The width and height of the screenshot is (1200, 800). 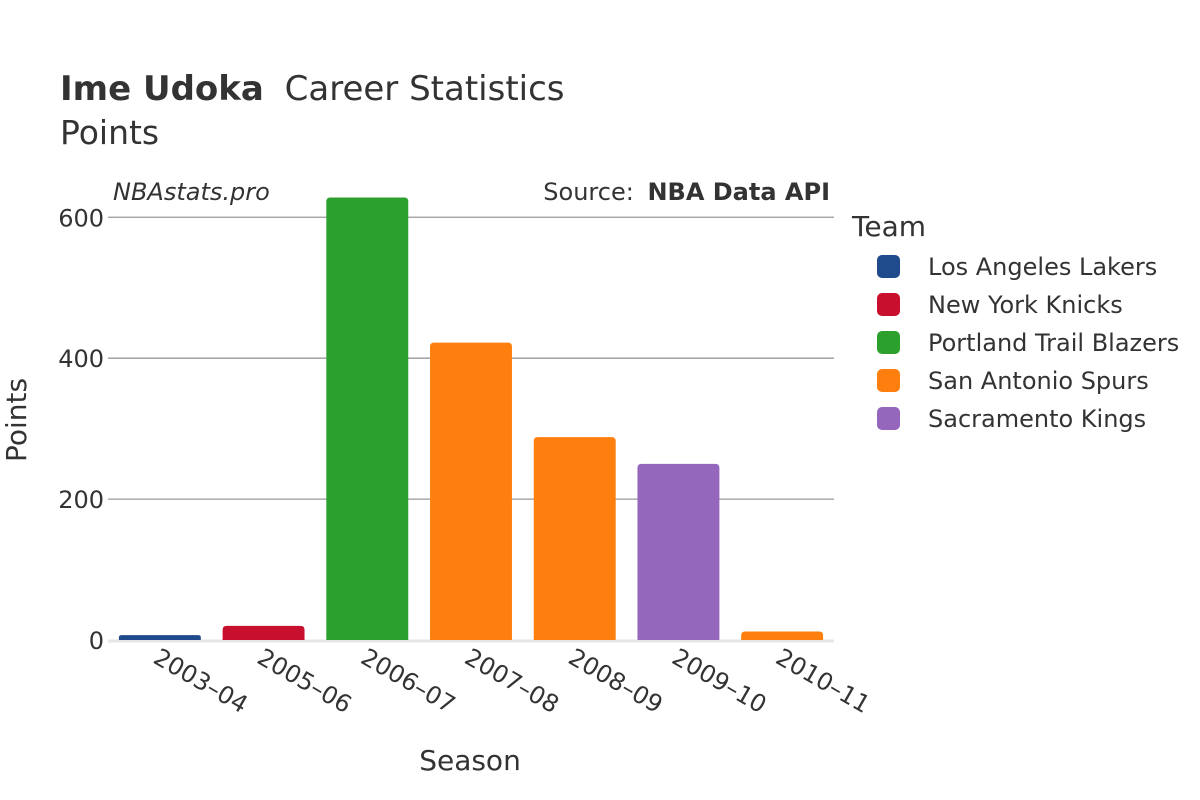 I want to click on bar-2009–10, so click(x=678, y=551).